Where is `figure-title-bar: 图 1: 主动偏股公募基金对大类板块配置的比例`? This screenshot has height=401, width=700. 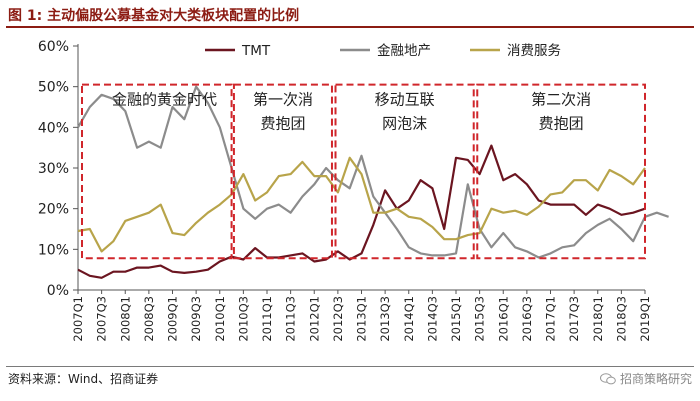
figure-title-bar: 图 1: 主动偏股公募基金对大类板块配置的比例 is located at coordinates (350, 16).